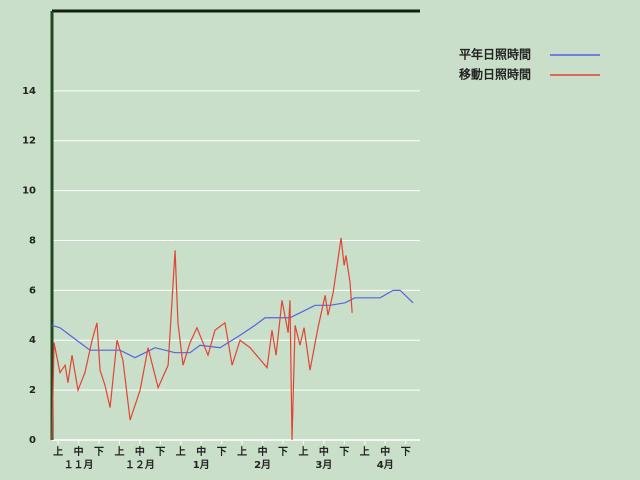  I want to click on month-label: 3月, so click(323, 465).